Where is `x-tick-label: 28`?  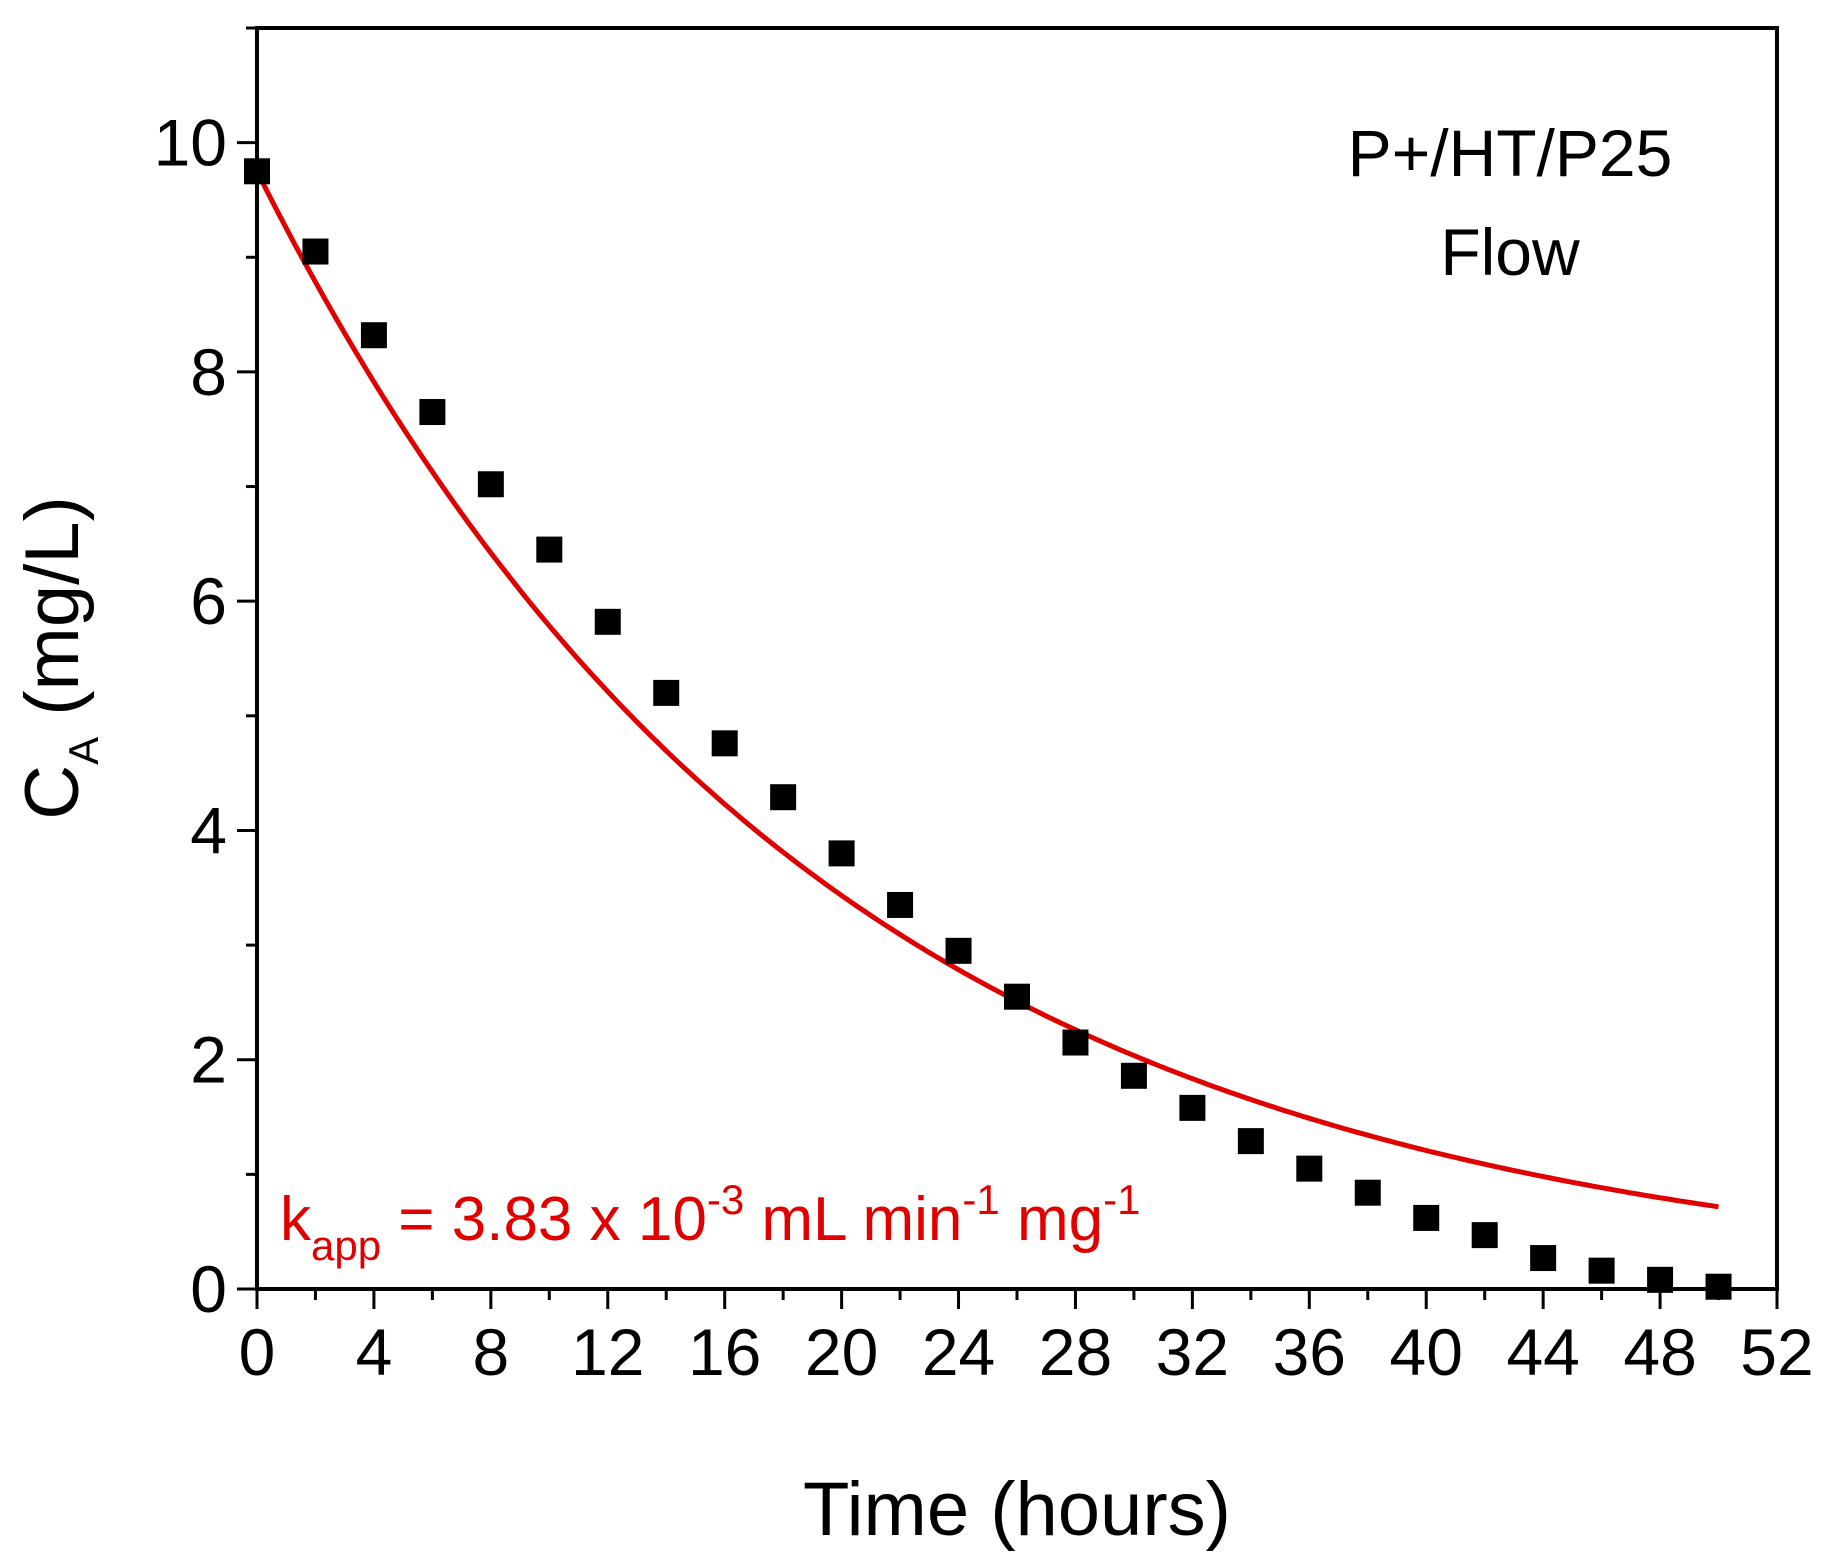 x-tick-label: 28 is located at coordinates (1075, 1352).